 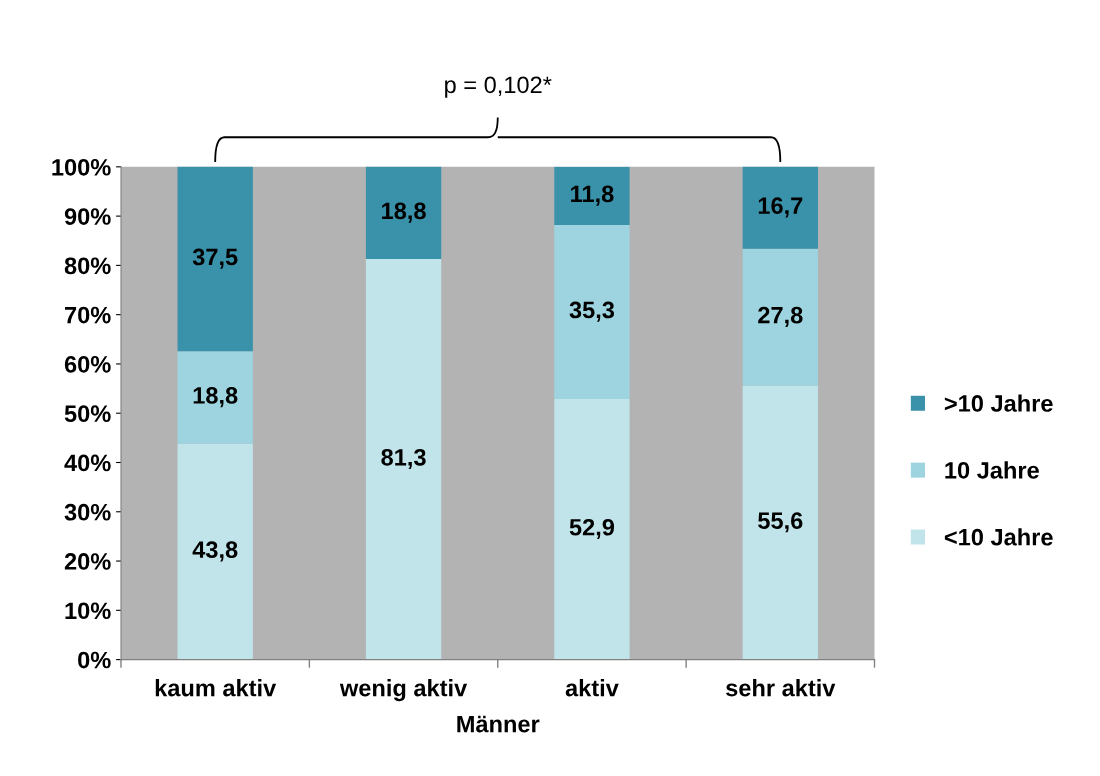 What do you see at coordinates (94, 660) in the screenshot?
I see `y-tick-label: 0%` at bounding box center [94, 660].